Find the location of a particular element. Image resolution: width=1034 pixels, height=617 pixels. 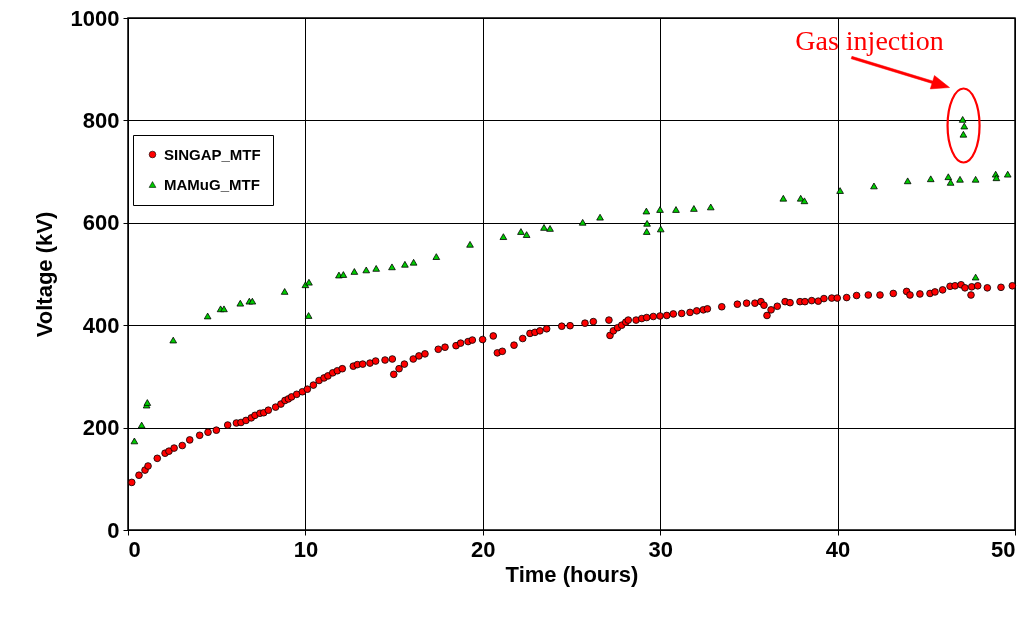

x-tick-label: 40 is located at coordinates (838, 549).